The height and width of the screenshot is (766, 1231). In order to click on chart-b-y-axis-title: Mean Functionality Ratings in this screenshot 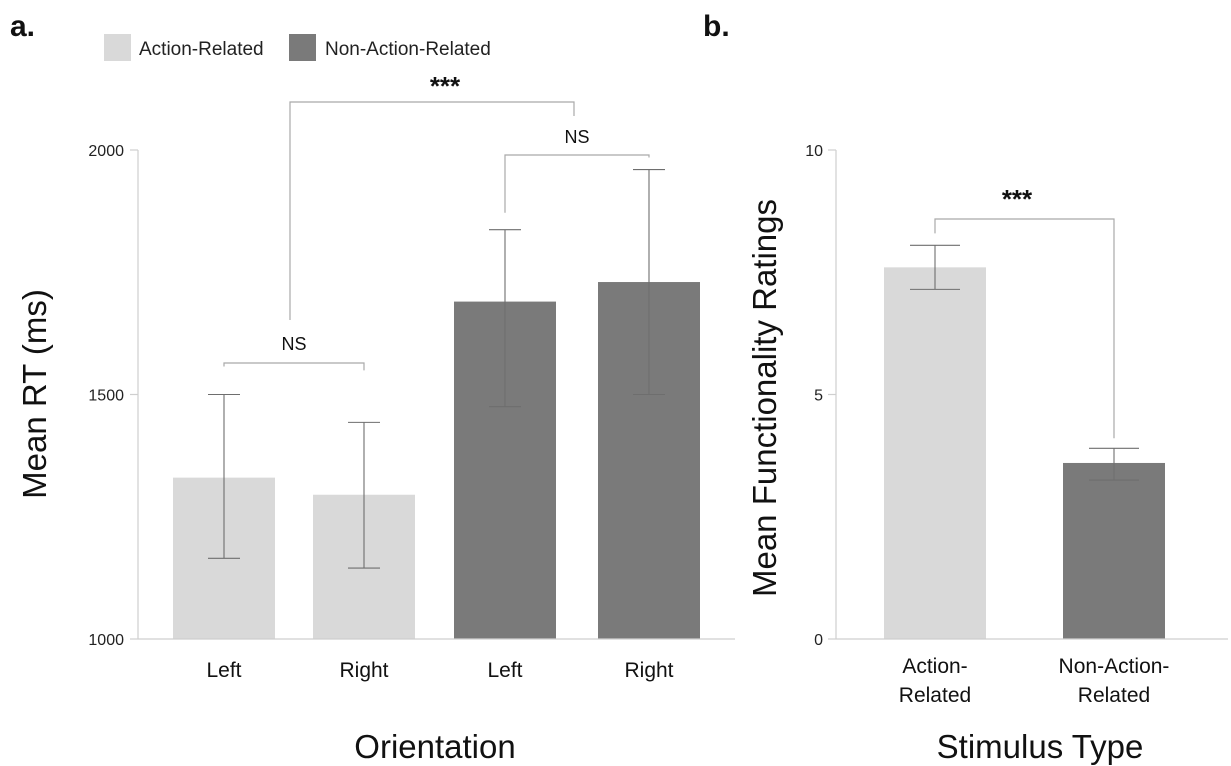, I will do `click(764, 398)`.